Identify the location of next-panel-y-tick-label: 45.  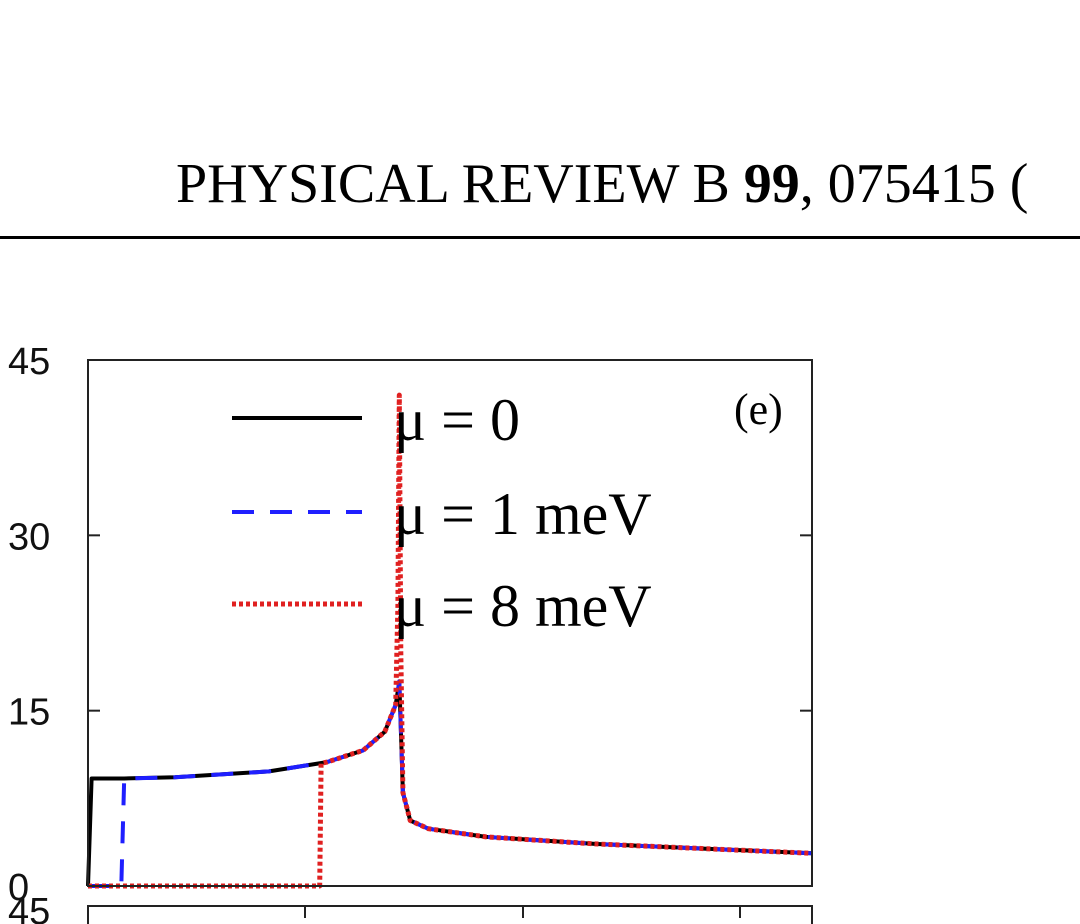
(29, 907).